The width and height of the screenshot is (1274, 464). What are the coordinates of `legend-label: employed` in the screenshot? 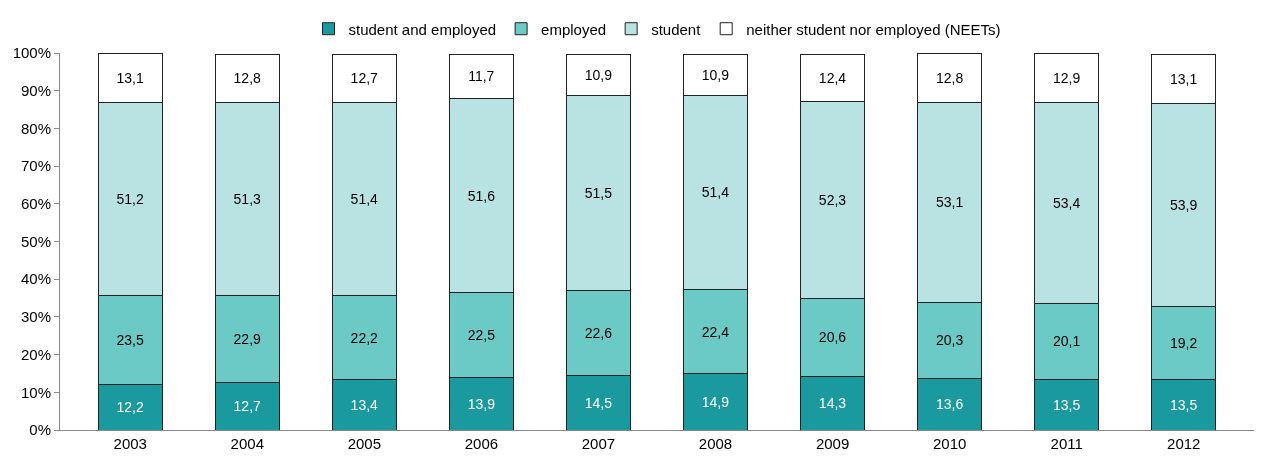 It's located at (574, 29).